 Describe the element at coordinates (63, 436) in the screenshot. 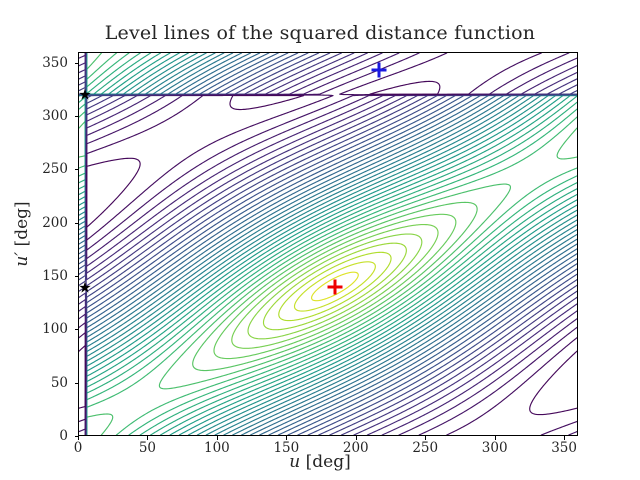

I see `y-tick-label: 0` at that location.